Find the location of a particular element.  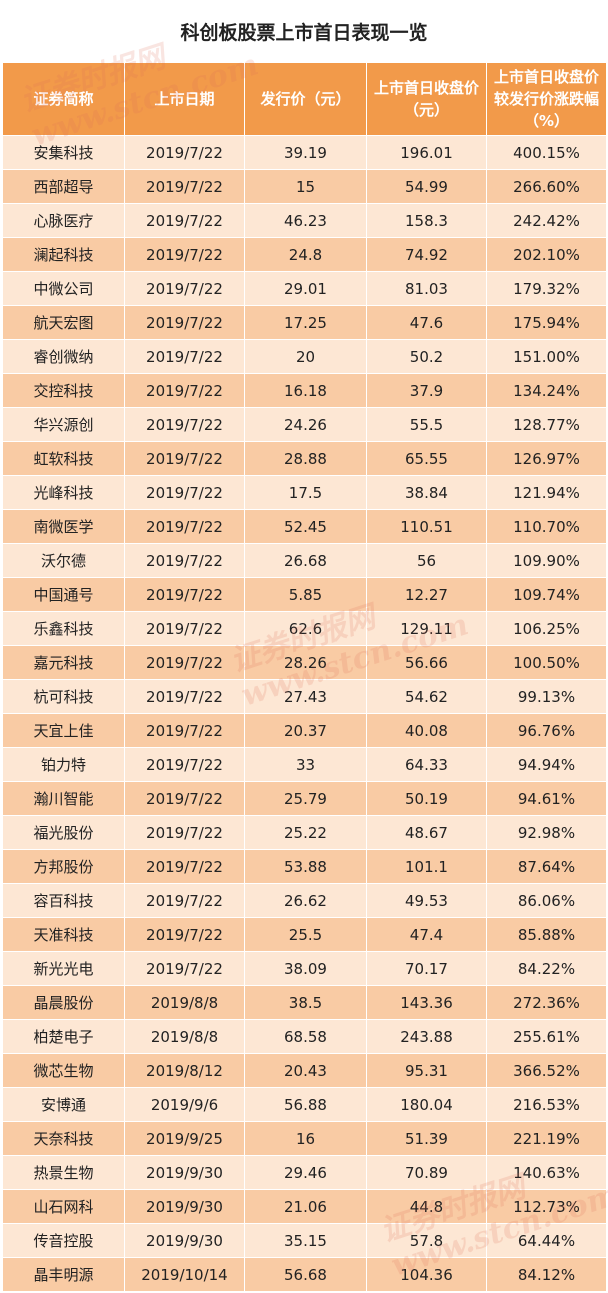

cell-close-price: 101.1 is located at coordinates (426, 866).